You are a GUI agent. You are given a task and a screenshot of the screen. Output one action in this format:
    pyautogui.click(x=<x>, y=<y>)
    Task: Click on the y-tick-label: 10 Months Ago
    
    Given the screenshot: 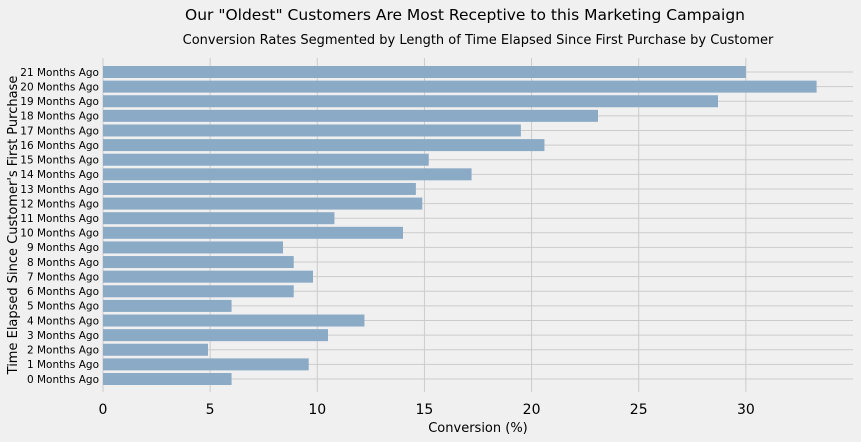 What is the action you would take?
    pyautogui.click(x=59, y=234)
    